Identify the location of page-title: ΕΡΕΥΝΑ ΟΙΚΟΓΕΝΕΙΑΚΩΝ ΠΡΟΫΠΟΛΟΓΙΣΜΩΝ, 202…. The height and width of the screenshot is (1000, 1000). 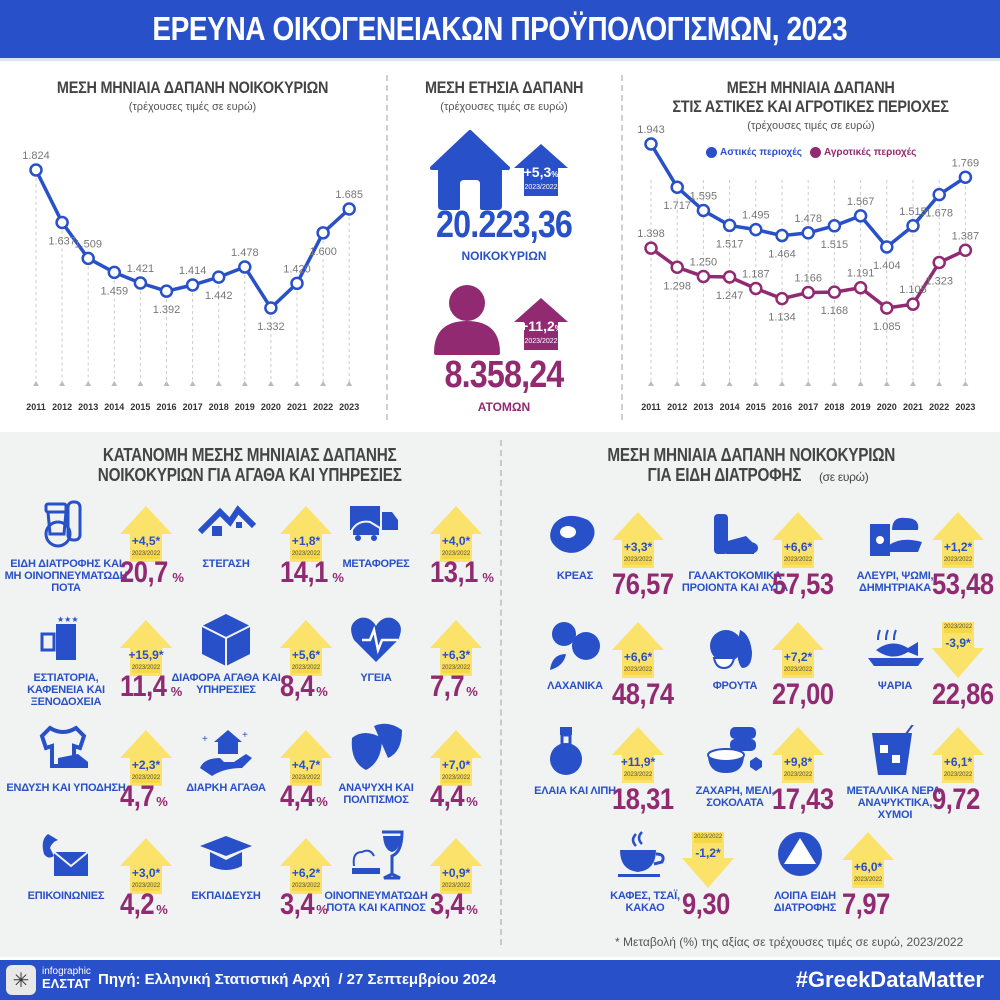
(500, 29).